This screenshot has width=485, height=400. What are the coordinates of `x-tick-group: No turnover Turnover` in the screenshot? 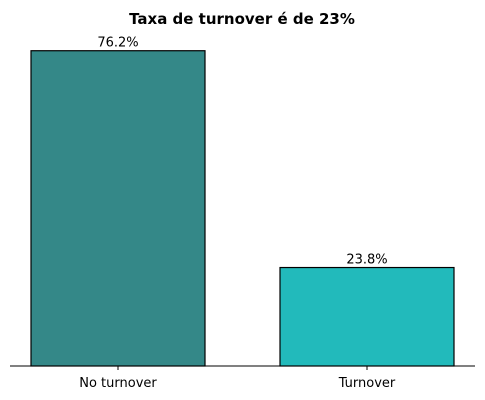 It's located at (237, 378).